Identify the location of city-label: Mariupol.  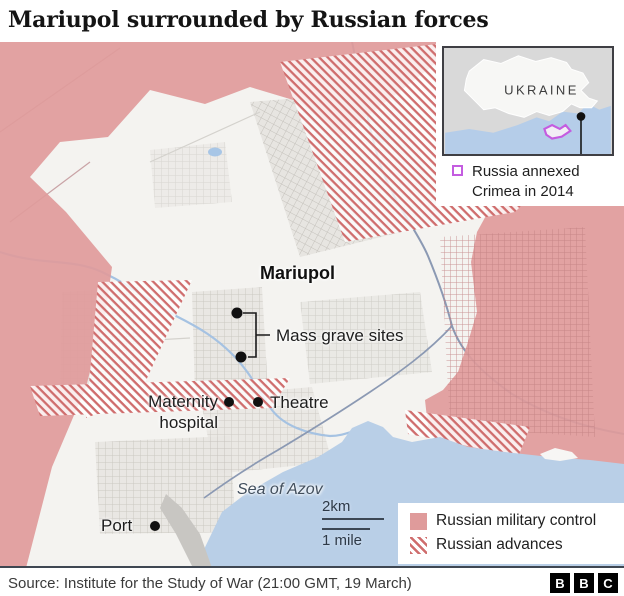
(297, 273).